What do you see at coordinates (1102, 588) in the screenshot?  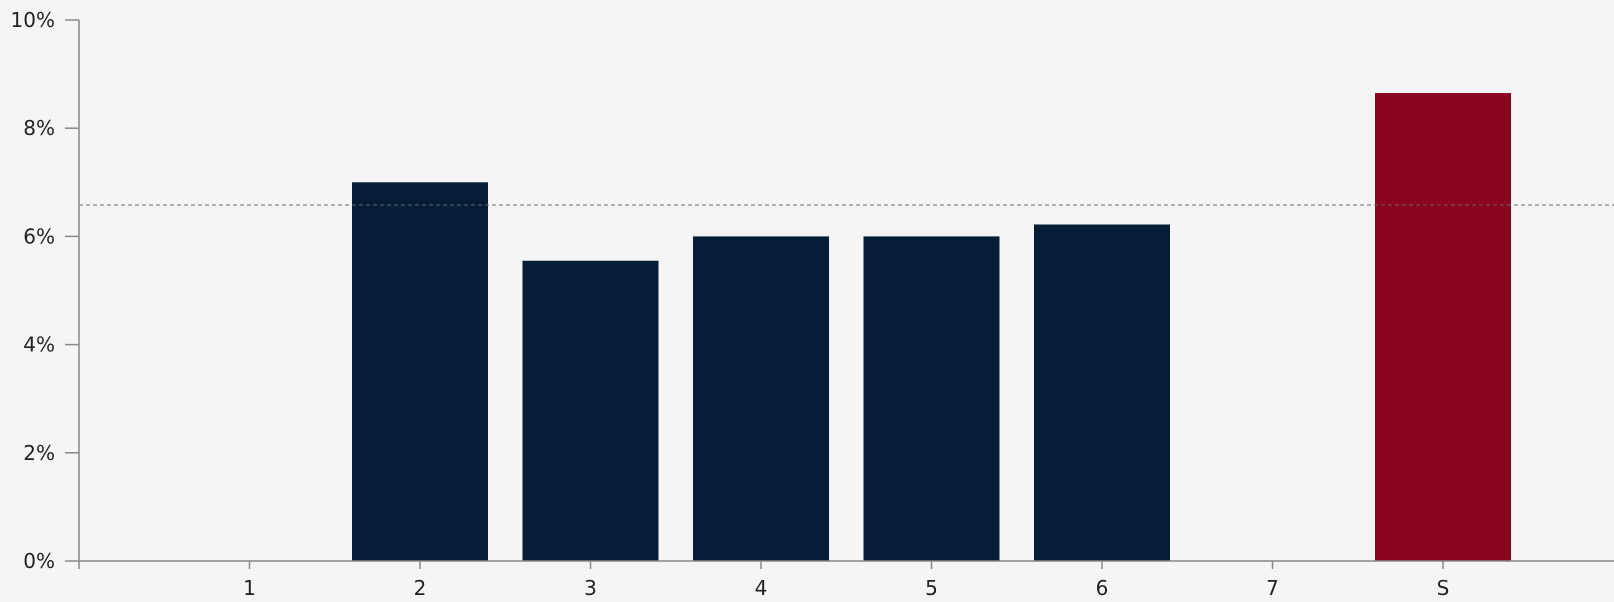 I see `x-tick-label: 6` at bounding box center [1102, 588].